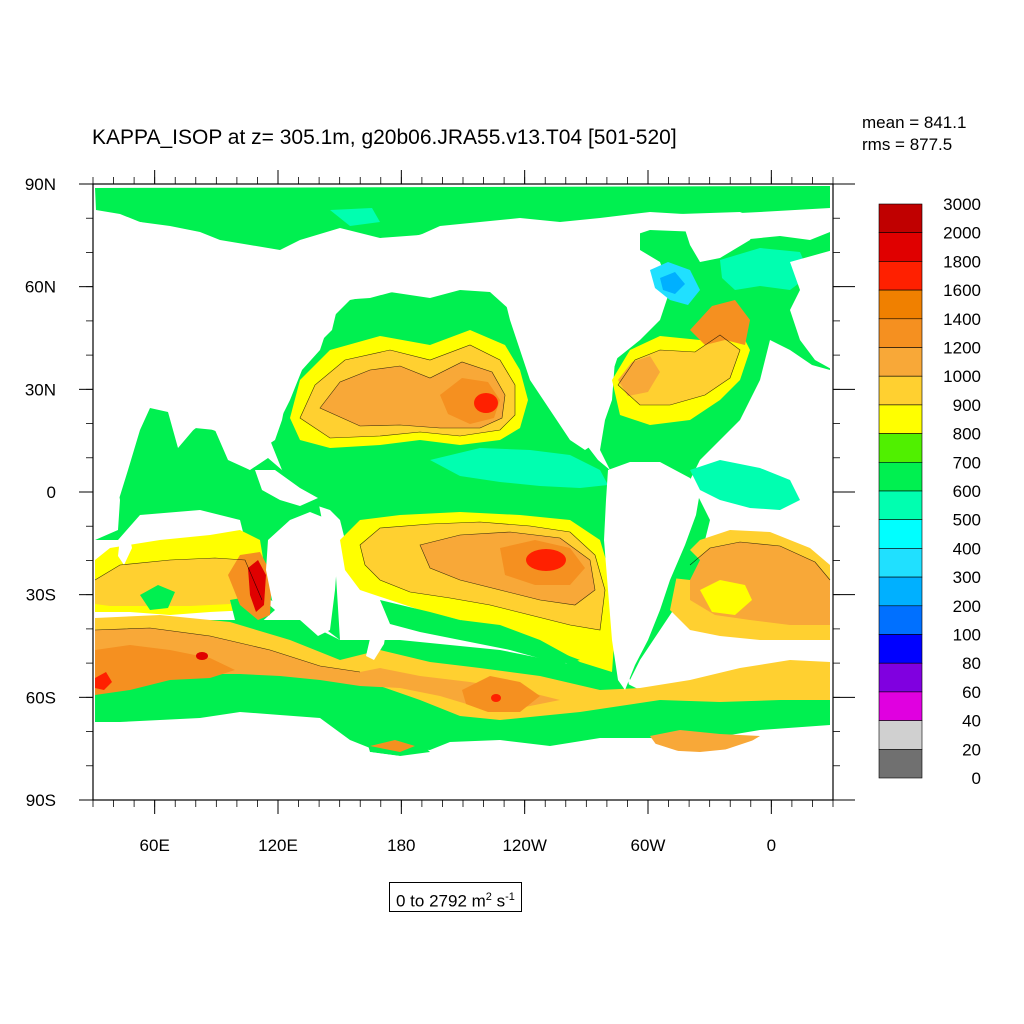 The image size is (1024, 1024). What do you see at coordinates (51, 492) in the screenshot?
I see `y-tick-label: 0` at bounding box center [51, 492].